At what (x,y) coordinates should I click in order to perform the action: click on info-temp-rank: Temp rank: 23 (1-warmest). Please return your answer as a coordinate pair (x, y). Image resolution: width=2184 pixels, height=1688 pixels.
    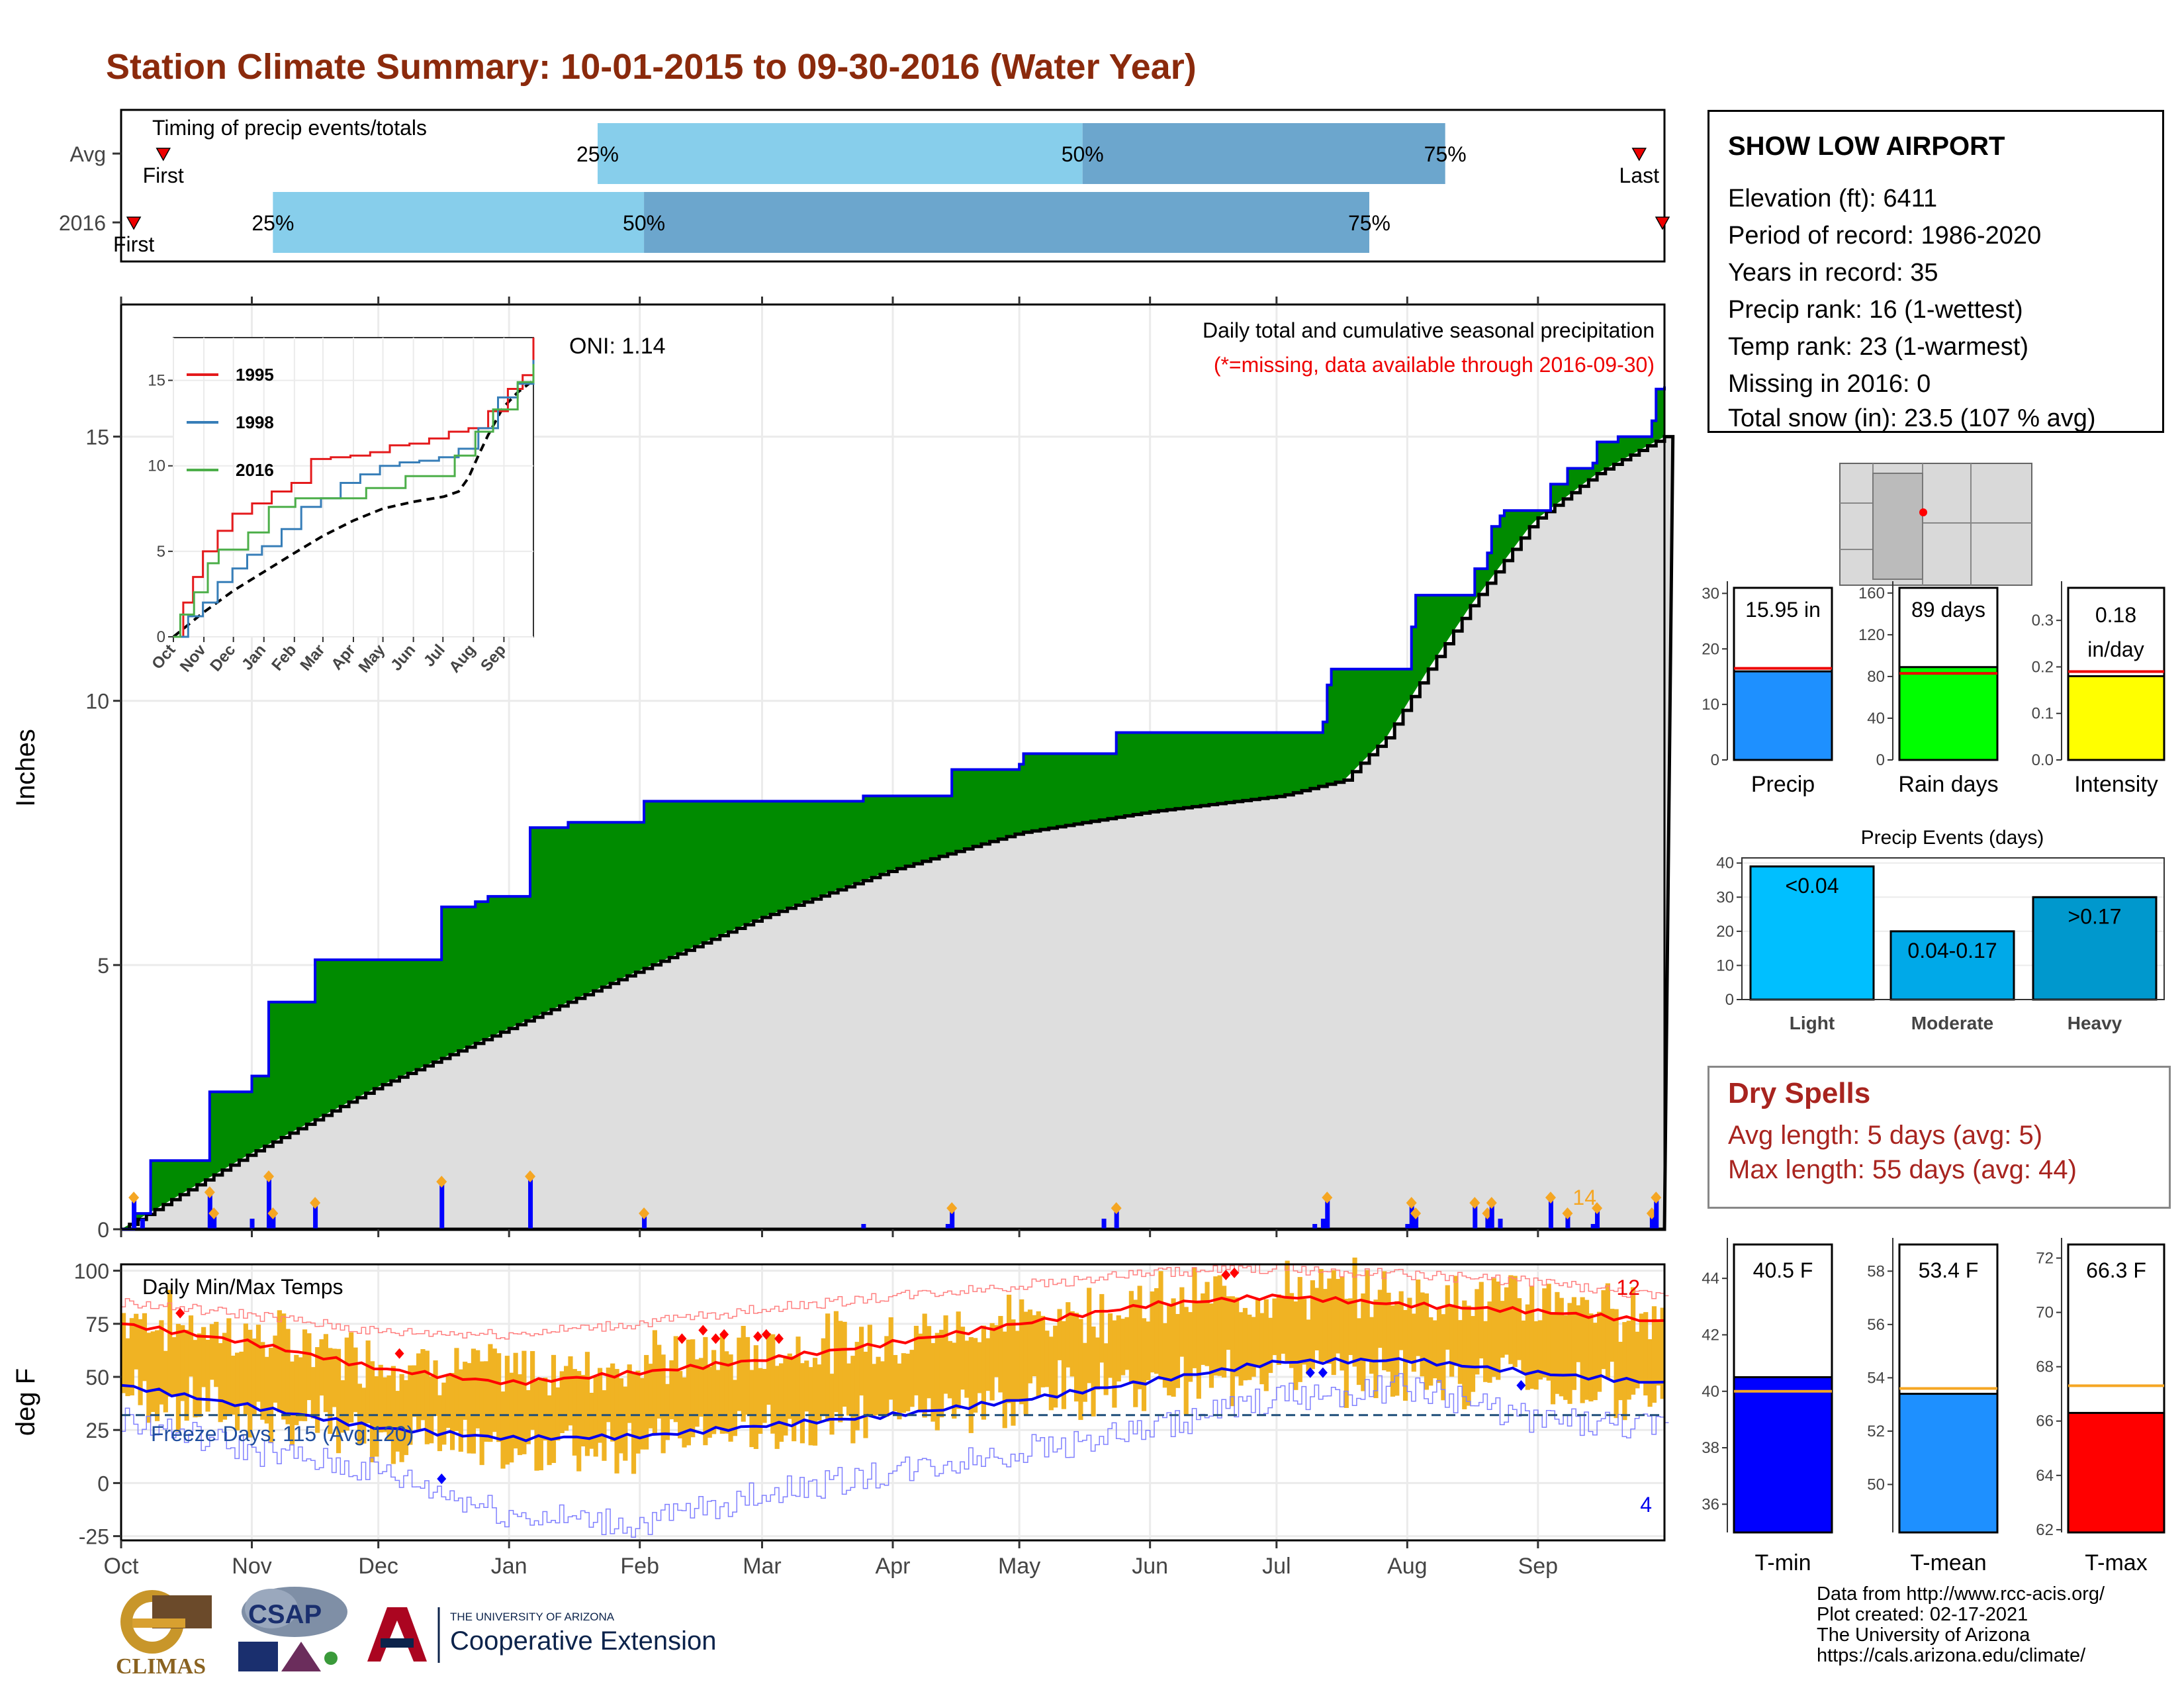
    Looking at the image, I should click on (1878, 347).